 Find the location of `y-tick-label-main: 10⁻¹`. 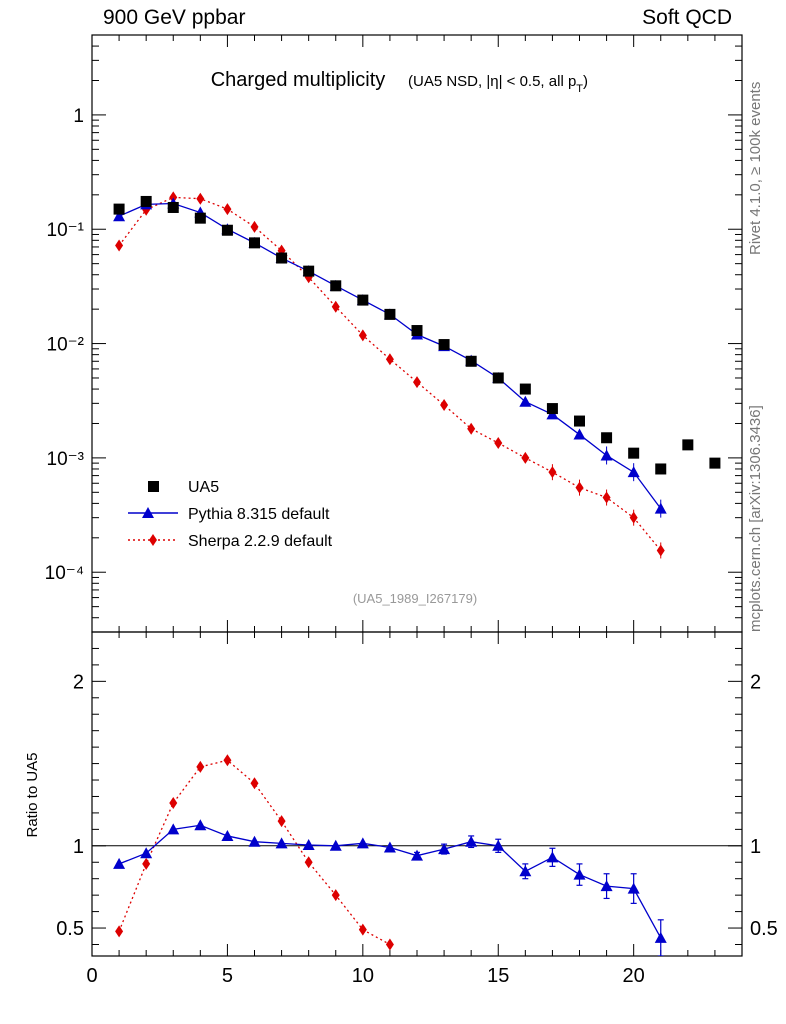

y-tick-label-main: 10⁻¹ is located at coordinates (66, 230).